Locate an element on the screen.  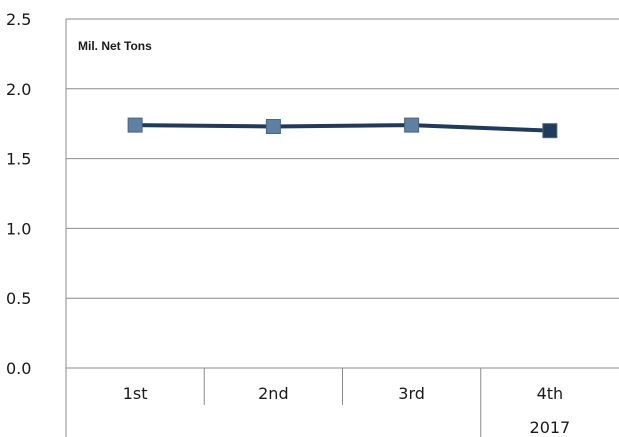
series-line-group is located at coordinates (342, 128).